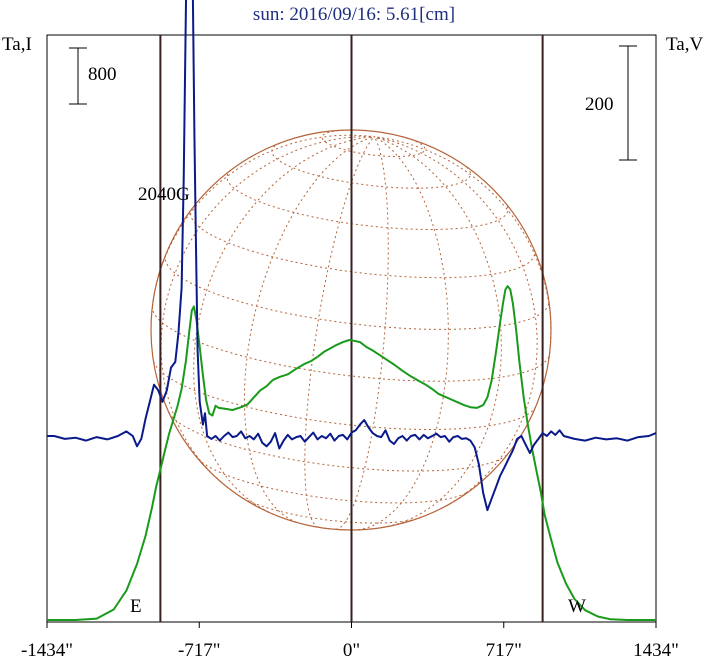  I want to click on x-tick-label: -1434", so click(47, 650).